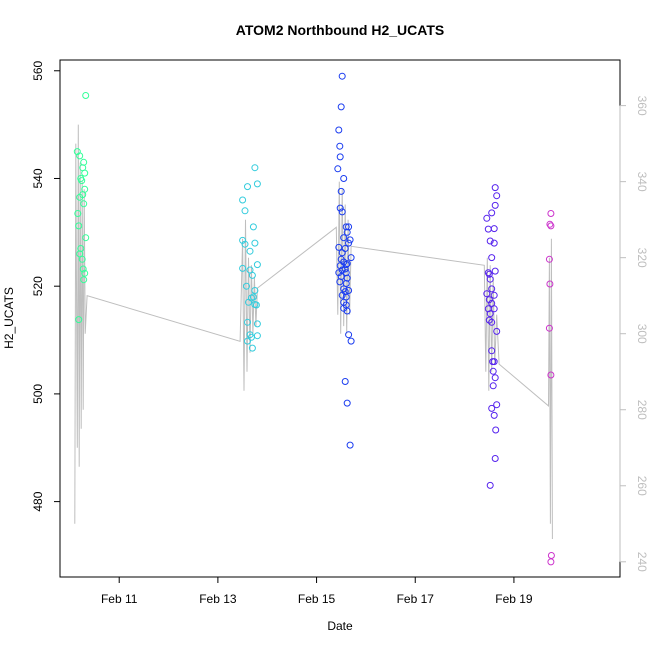  What do you see at coordinates (218, 599) in the screenshot?
I see `x-tick-label: Feb 13` at bounding box center [218, 599].